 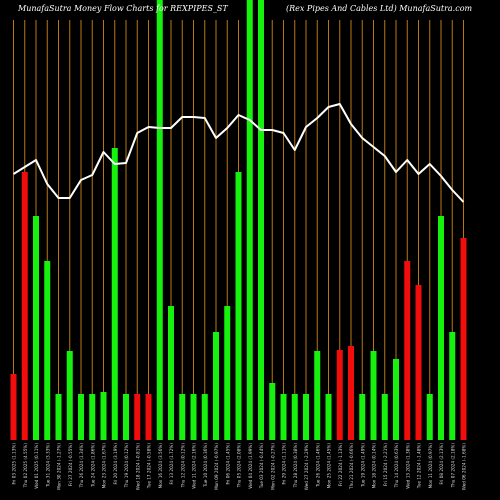 I want to click on x-tick-label: Thu 02 2025 (4.55%), so click(x=25, y=466).